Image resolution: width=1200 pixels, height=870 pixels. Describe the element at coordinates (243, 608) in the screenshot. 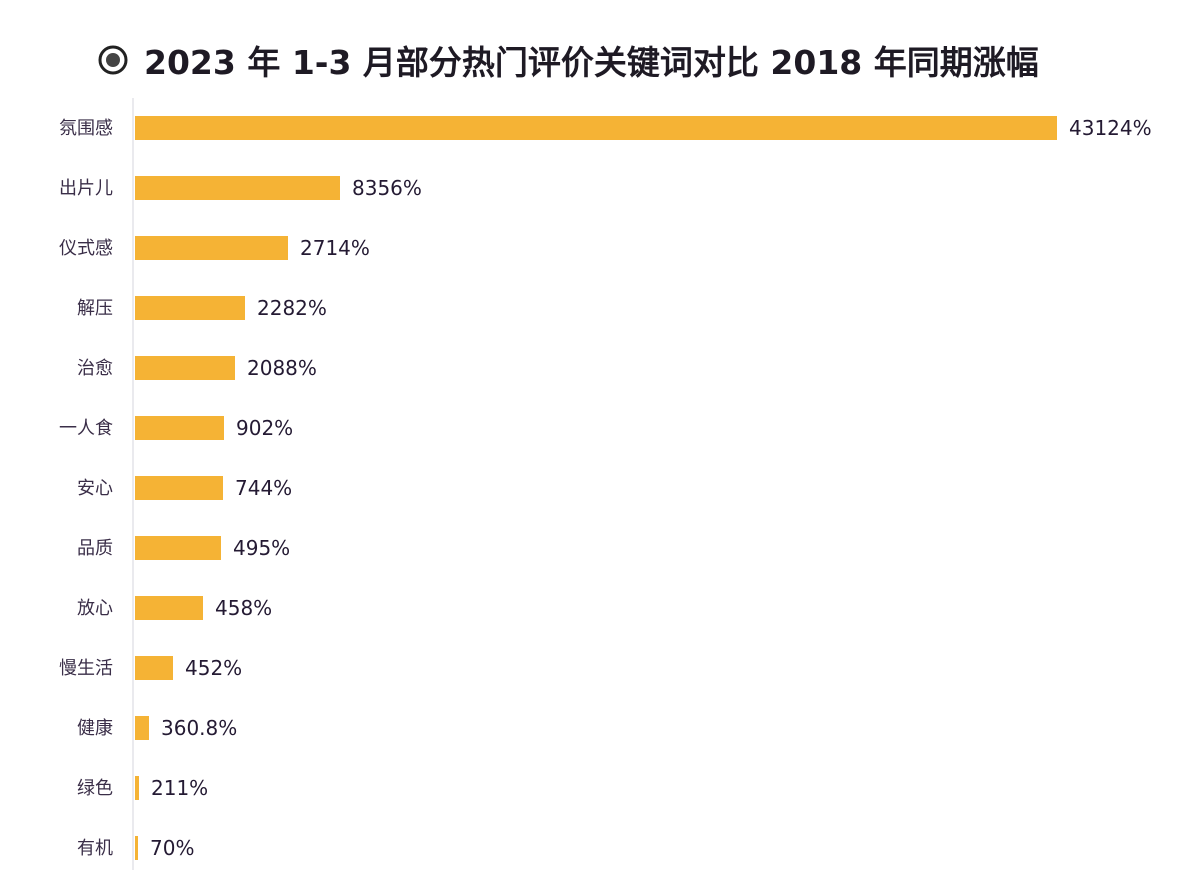

I see `value-label: 458%` at that location.